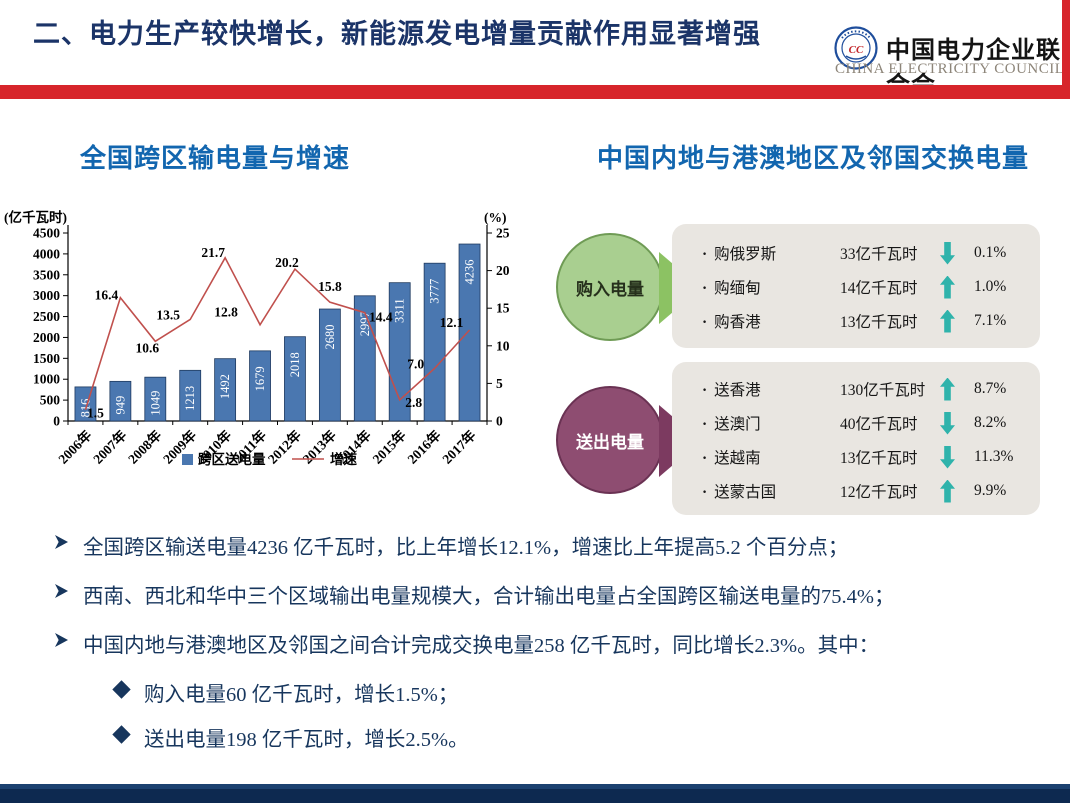 The image size is (1070, 803). Describe the element at coordinates (330, 286) in the screenshot. I see `svg-text: 15.8` at that location.